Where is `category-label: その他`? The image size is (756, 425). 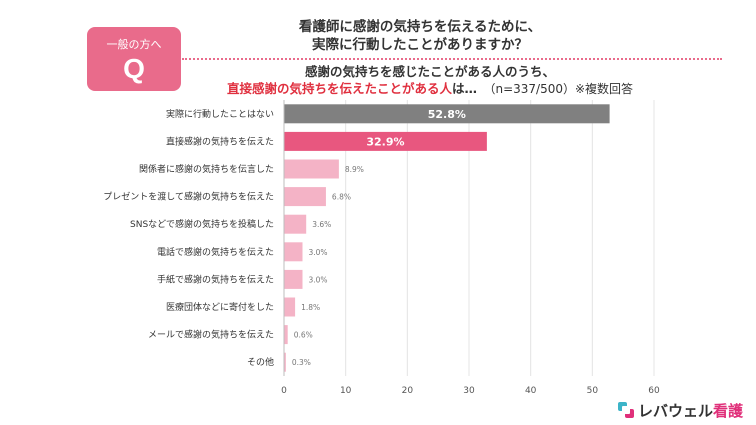
category-label: その他 is located at coordinates (260, 362).